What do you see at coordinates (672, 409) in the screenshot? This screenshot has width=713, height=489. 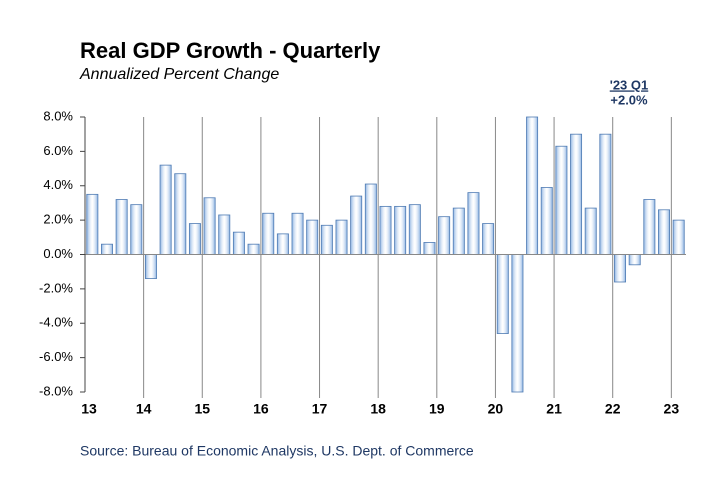 I see `x-tick-label: 23` at bounding box center [672, 409].